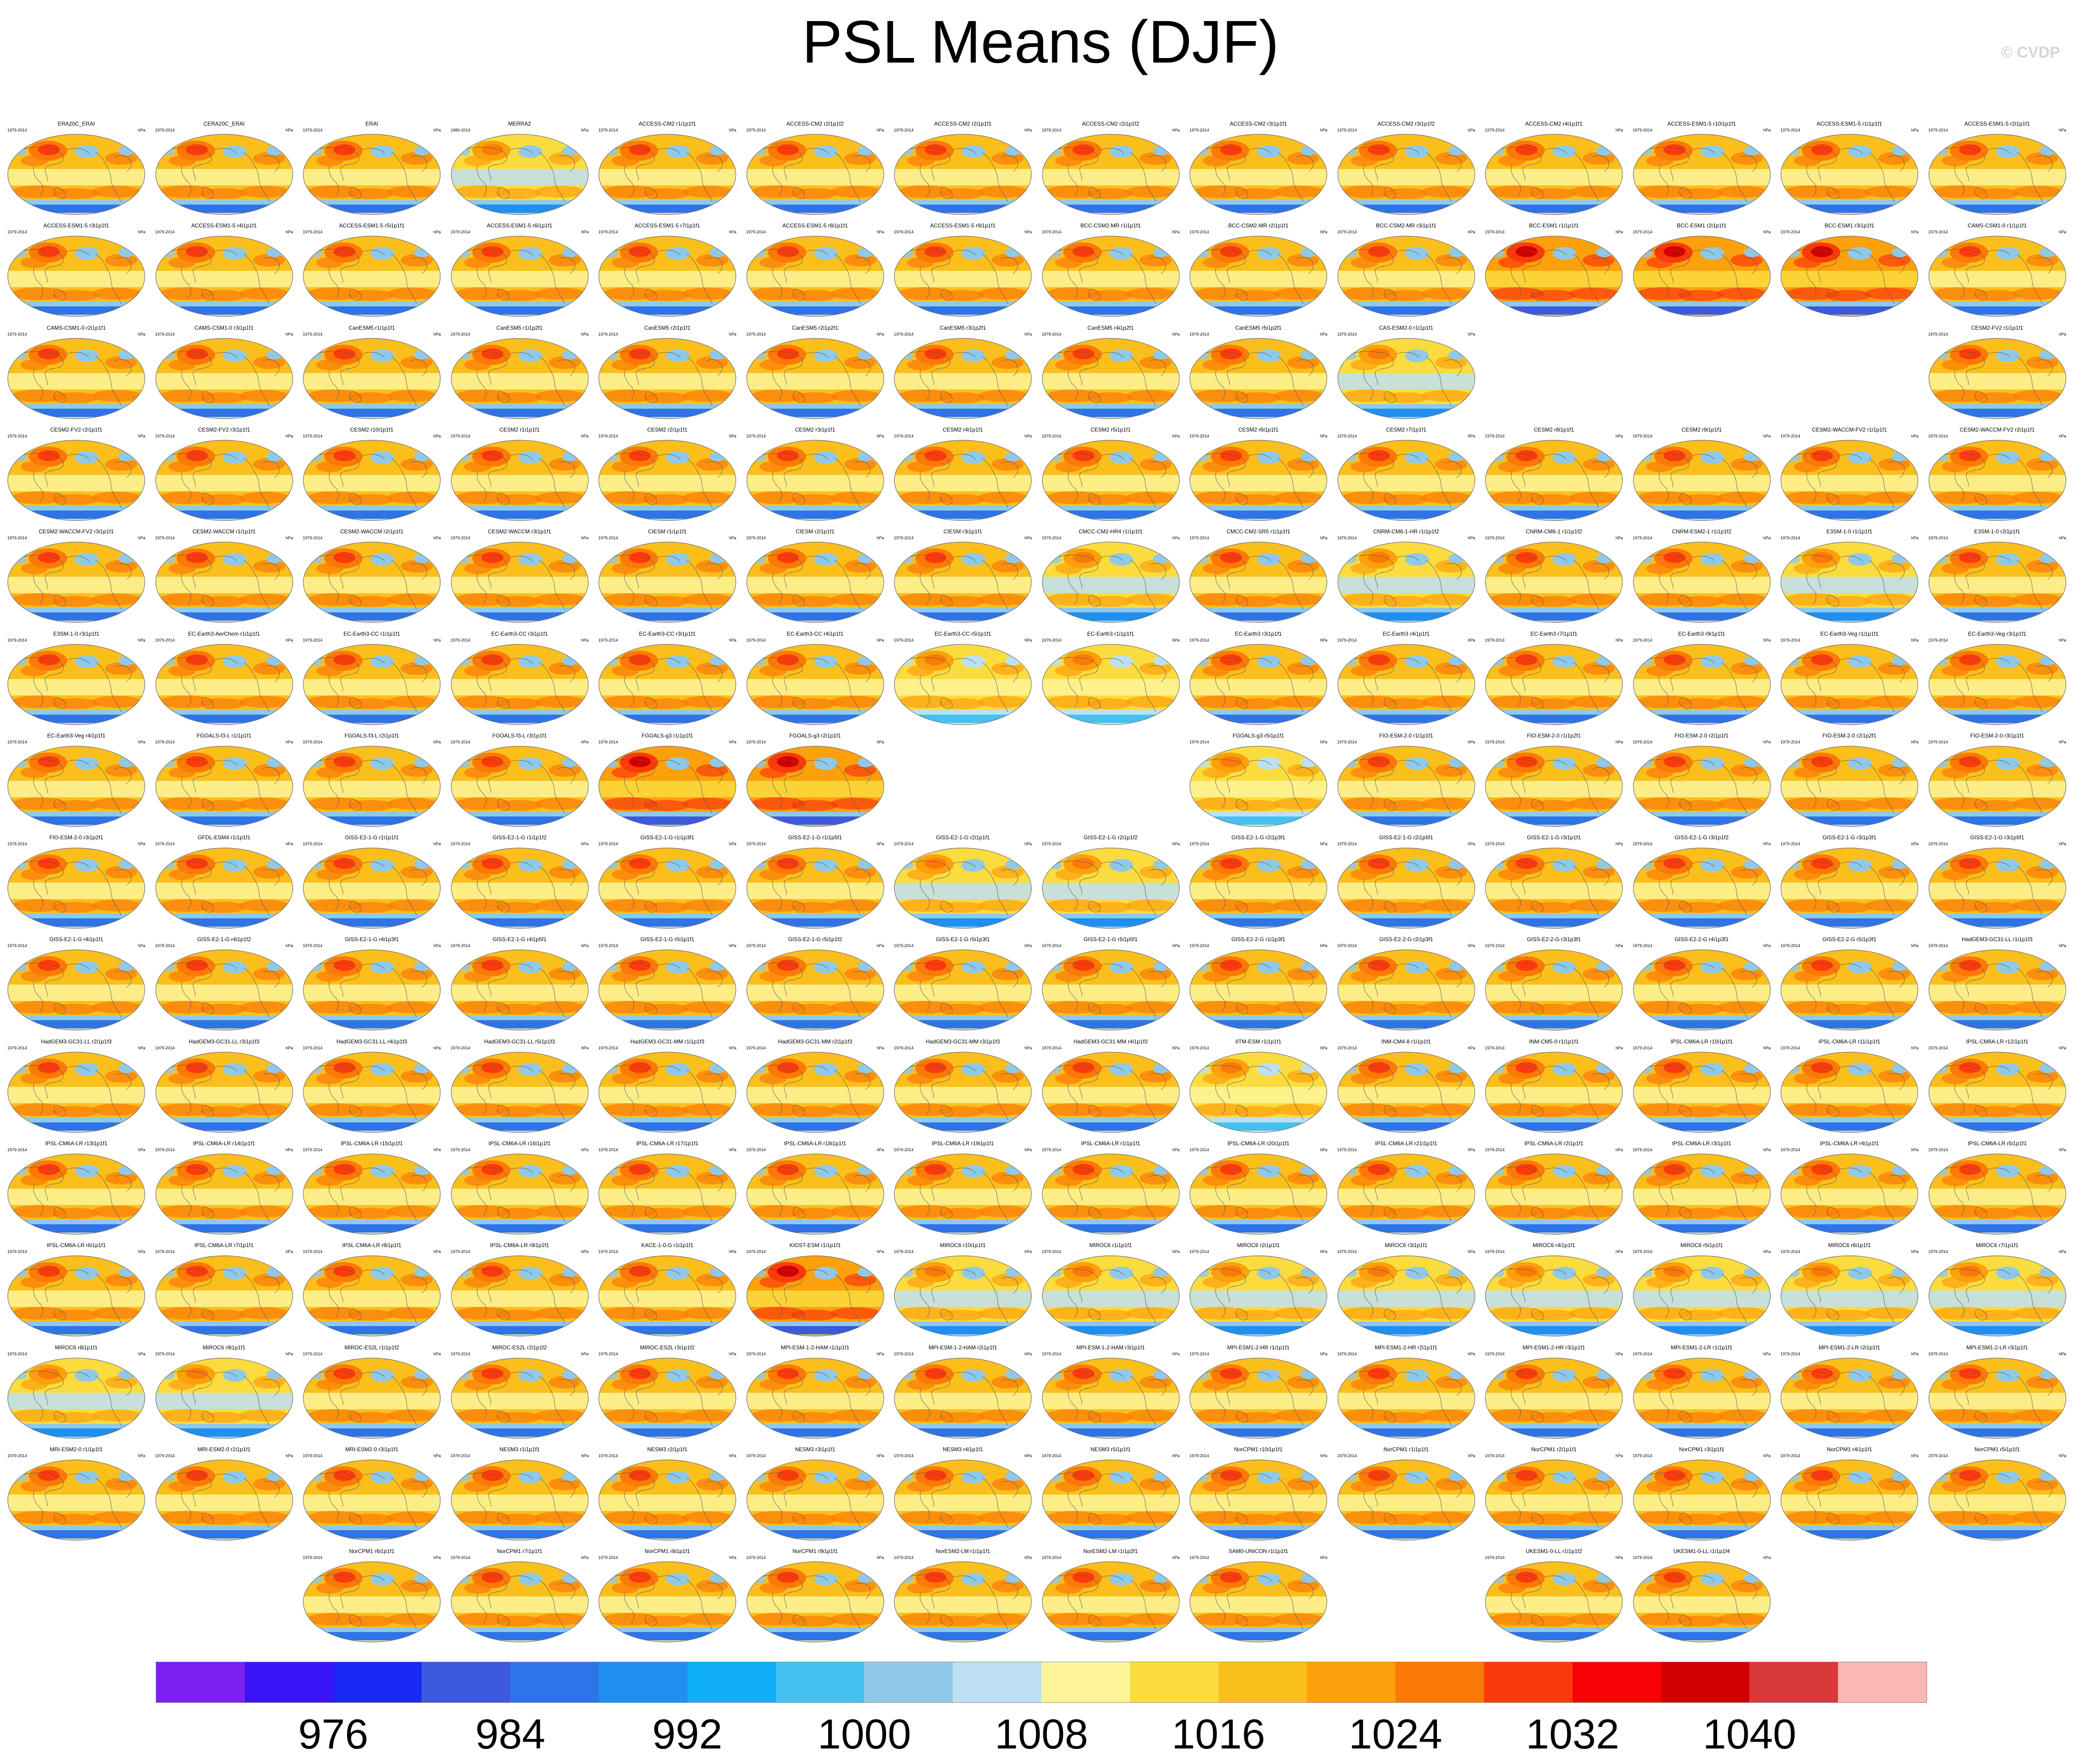  I want to click on model-panel: GISS-E2-1-G r2i1p1f1 1979-2014 hPa, so click(963, 882).